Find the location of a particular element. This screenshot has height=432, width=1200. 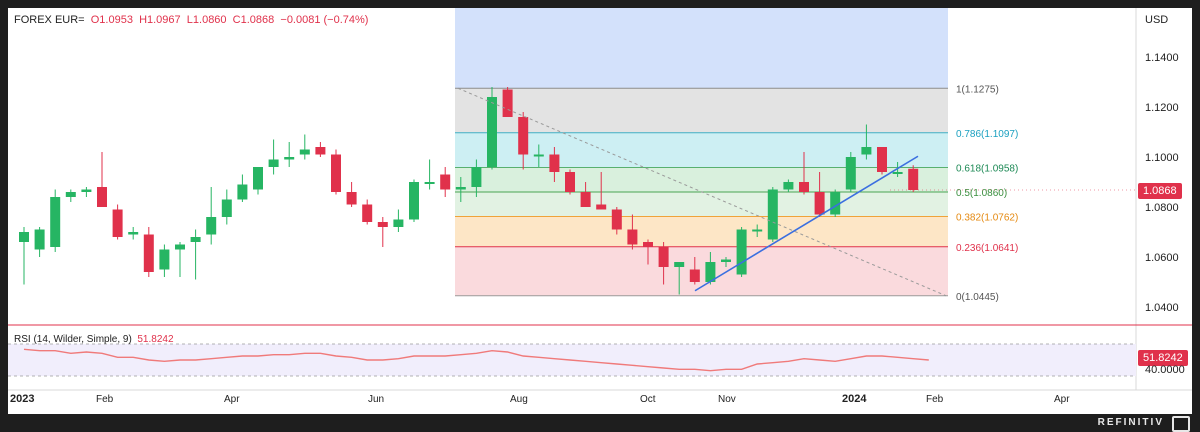

rsi-badge: 51.8242 is located at coordinates (1163, 358).